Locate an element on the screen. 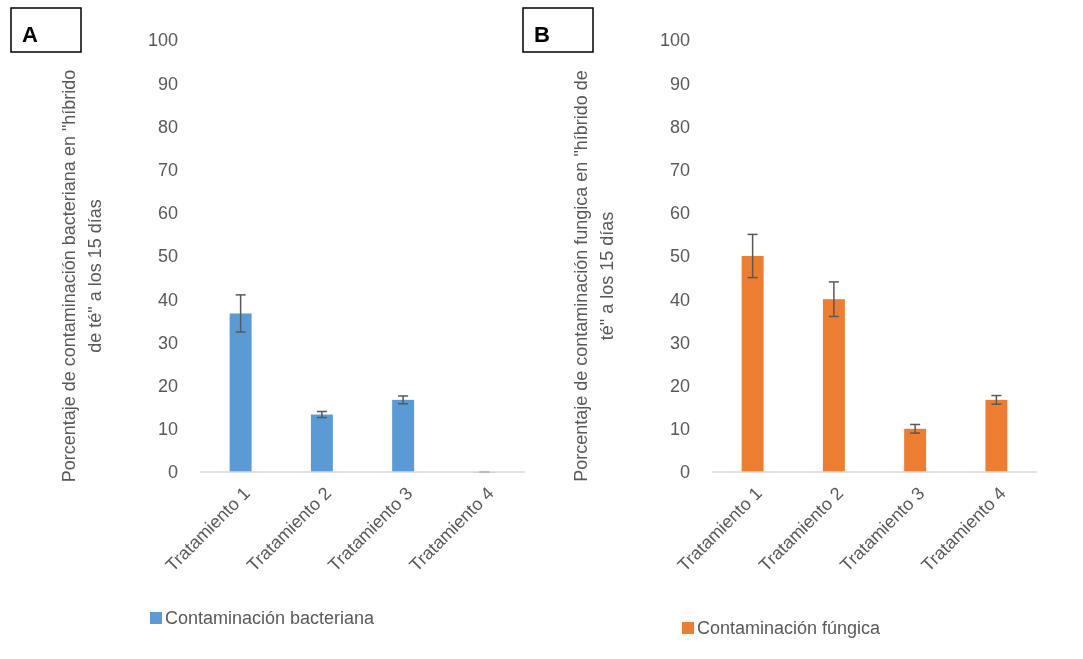  legend-label: Contaminación fúngica is located at coordinates (789, 628).